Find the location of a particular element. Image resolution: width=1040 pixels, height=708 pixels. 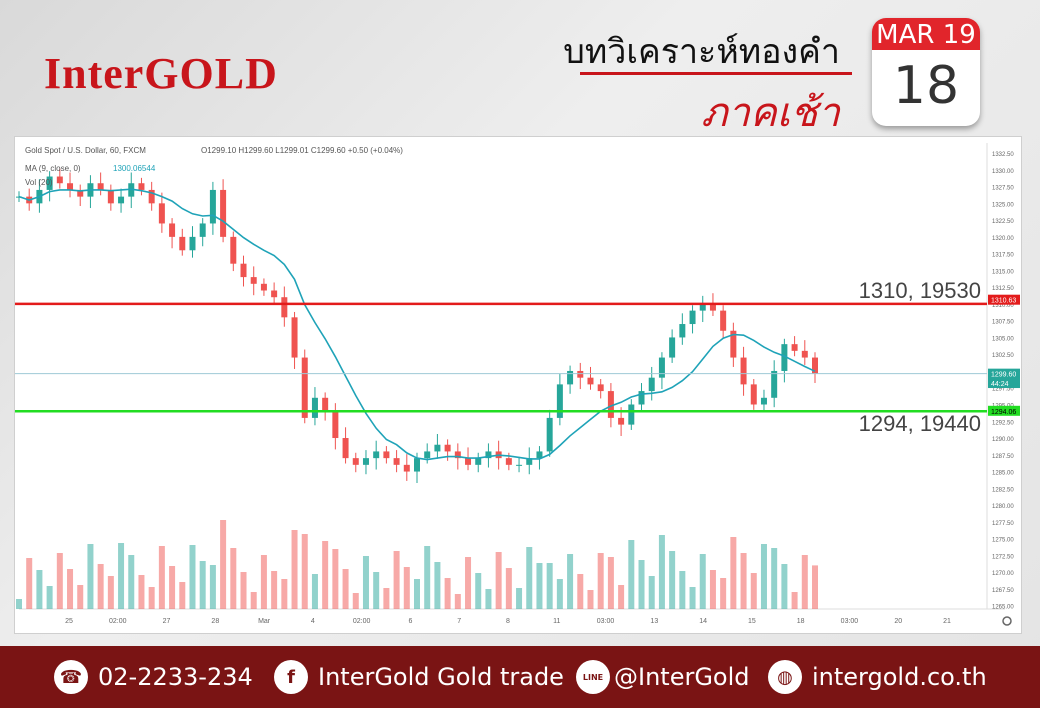

x-tick-label: 20 is located at coordinates (898, 621).